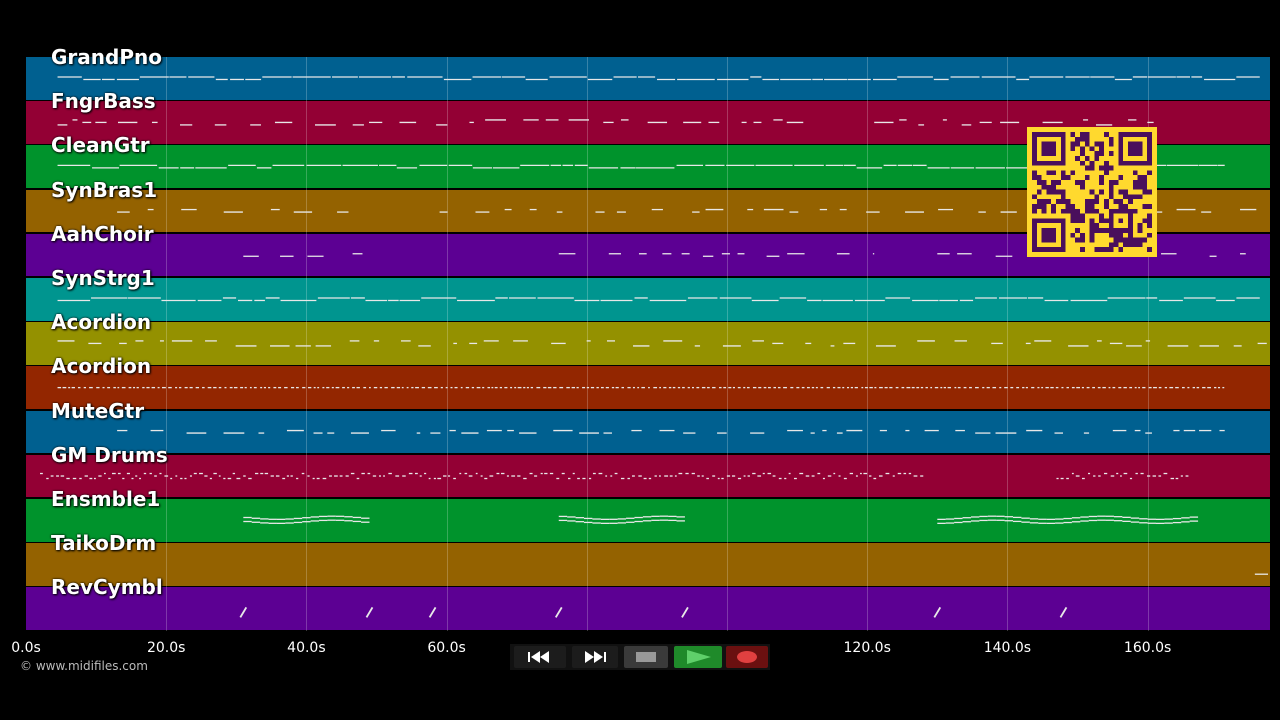 The height and width of the screenshot is (720, 1280). I want to click on copyright-text: © www.midifiles.com, so click(84, 666).